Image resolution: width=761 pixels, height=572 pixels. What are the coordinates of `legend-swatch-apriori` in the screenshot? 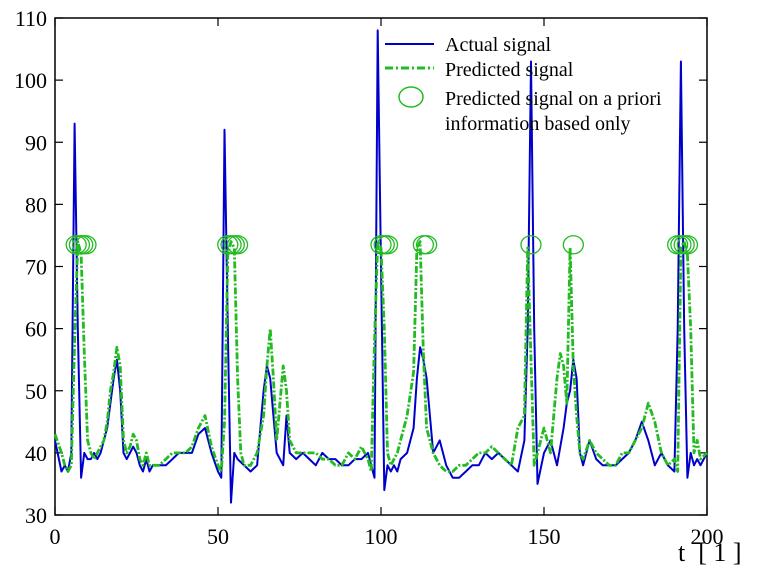 It's located at (411, 97).